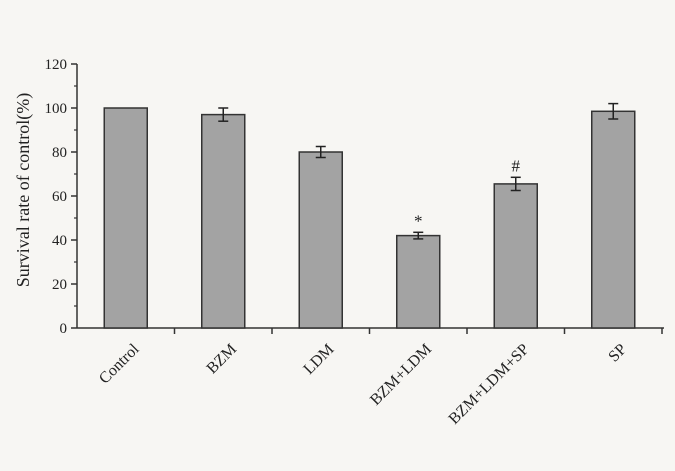 This screenshot has height=471, width=675. I want to click on bar-bzm-ldm-sp, so click(515, 256).